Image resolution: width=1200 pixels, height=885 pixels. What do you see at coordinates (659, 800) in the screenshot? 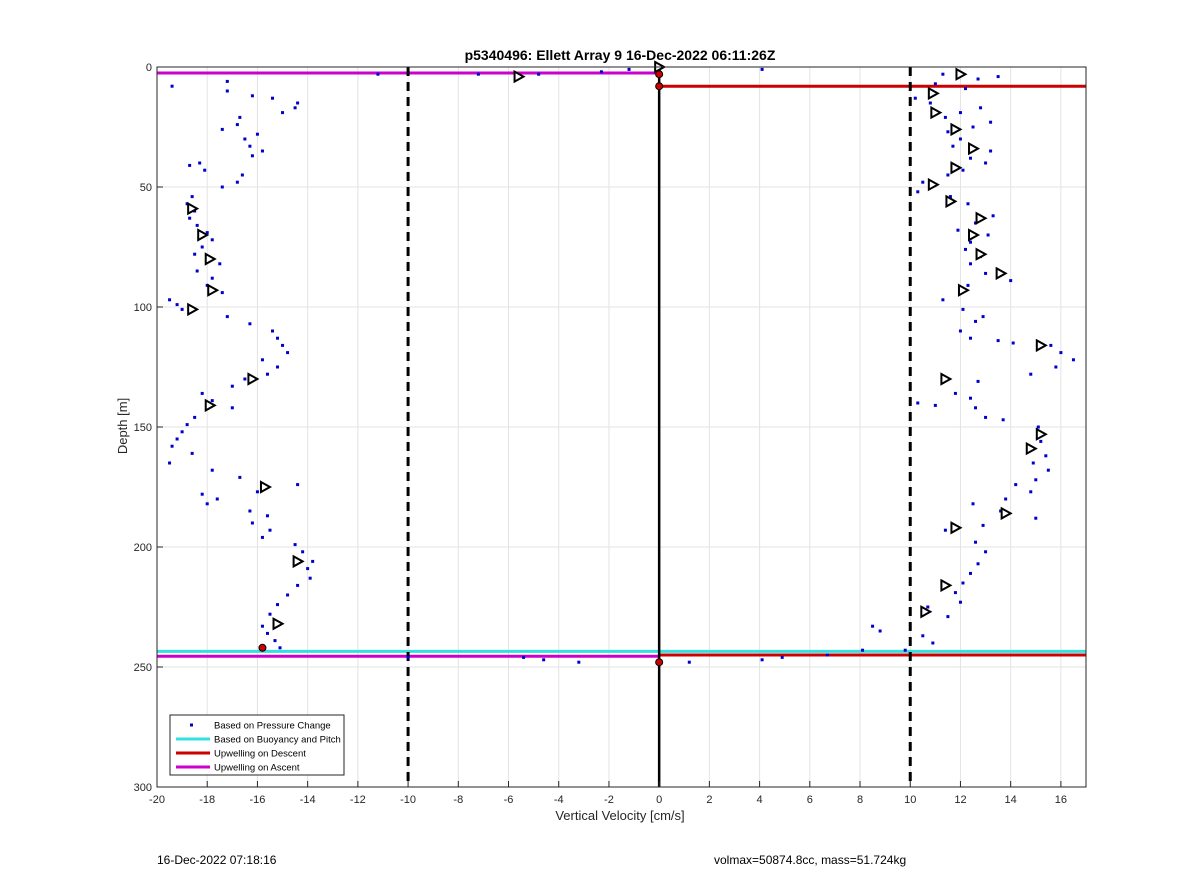
I see `x-tick-label: 0` at bounding box center [659, 800].